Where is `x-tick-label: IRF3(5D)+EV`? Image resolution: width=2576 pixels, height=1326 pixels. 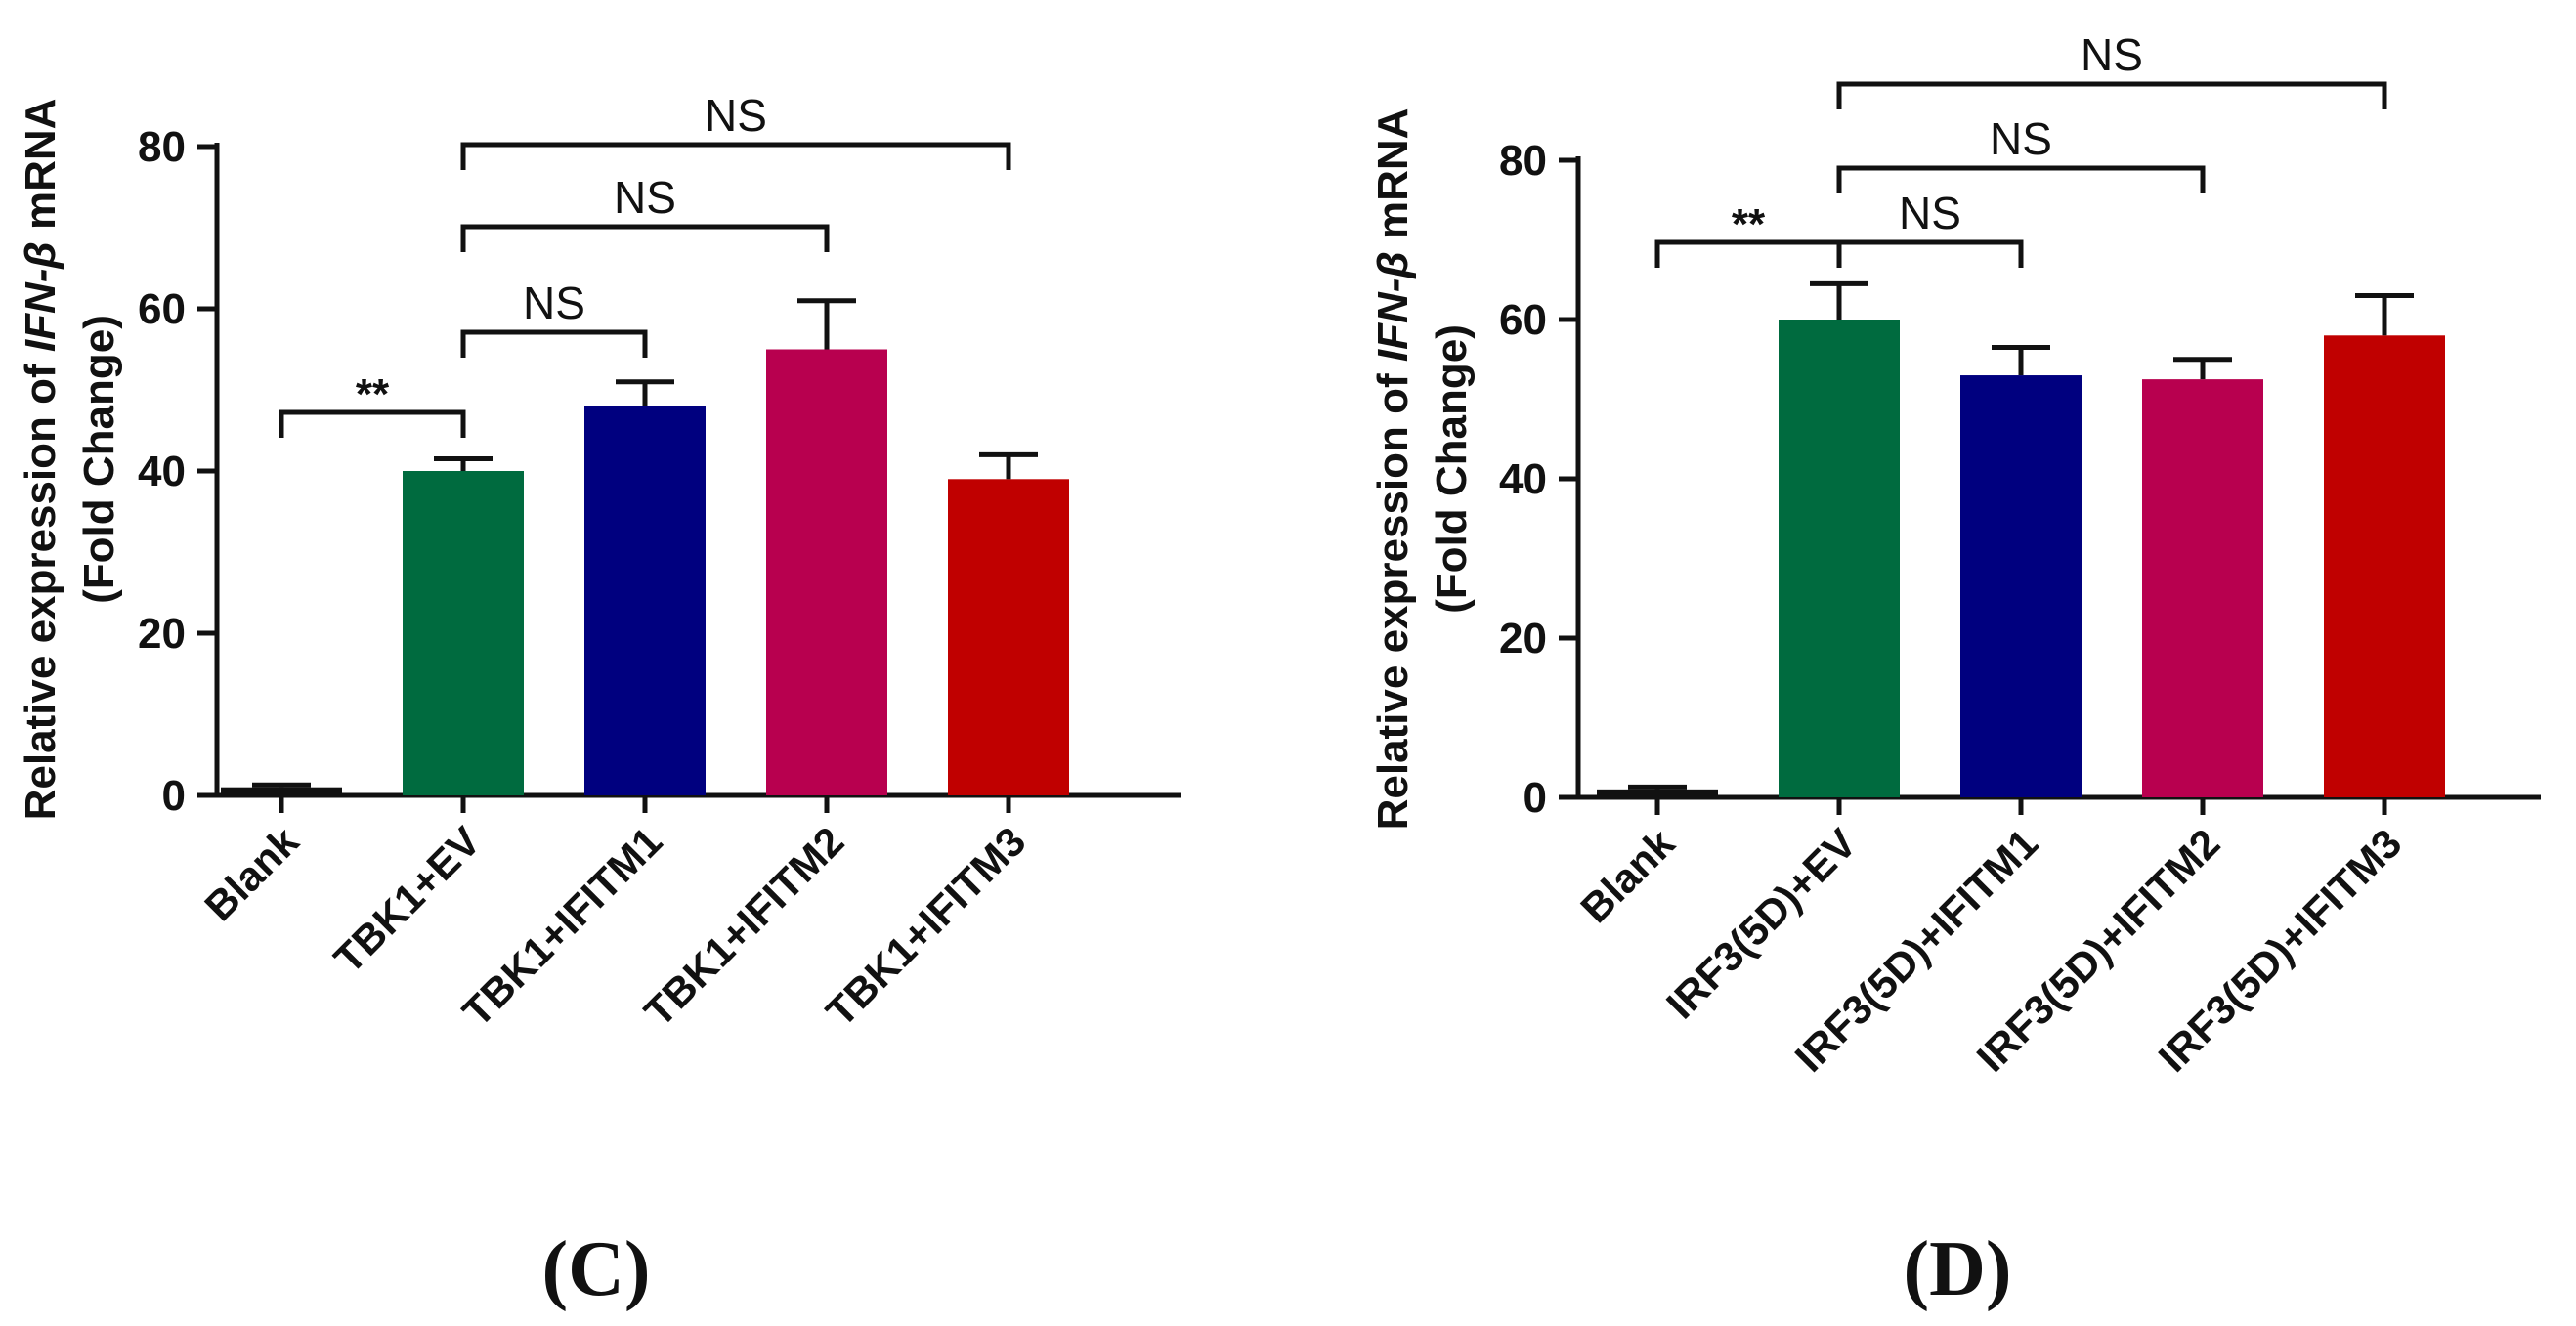
x-tick-label: IRF3(5D)+EV is located at coordinates (1761, 923).